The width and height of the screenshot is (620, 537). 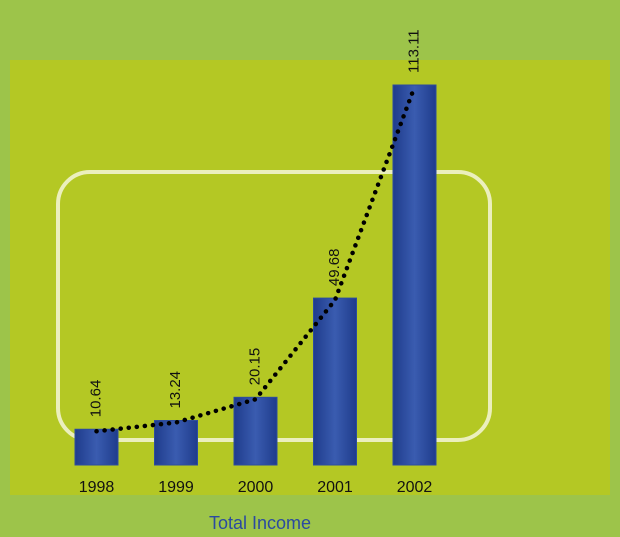 What do you see at coordinates (254, 367) in the screenshot?
I see `value-label: 20.15` at bounding box center [254, 367].